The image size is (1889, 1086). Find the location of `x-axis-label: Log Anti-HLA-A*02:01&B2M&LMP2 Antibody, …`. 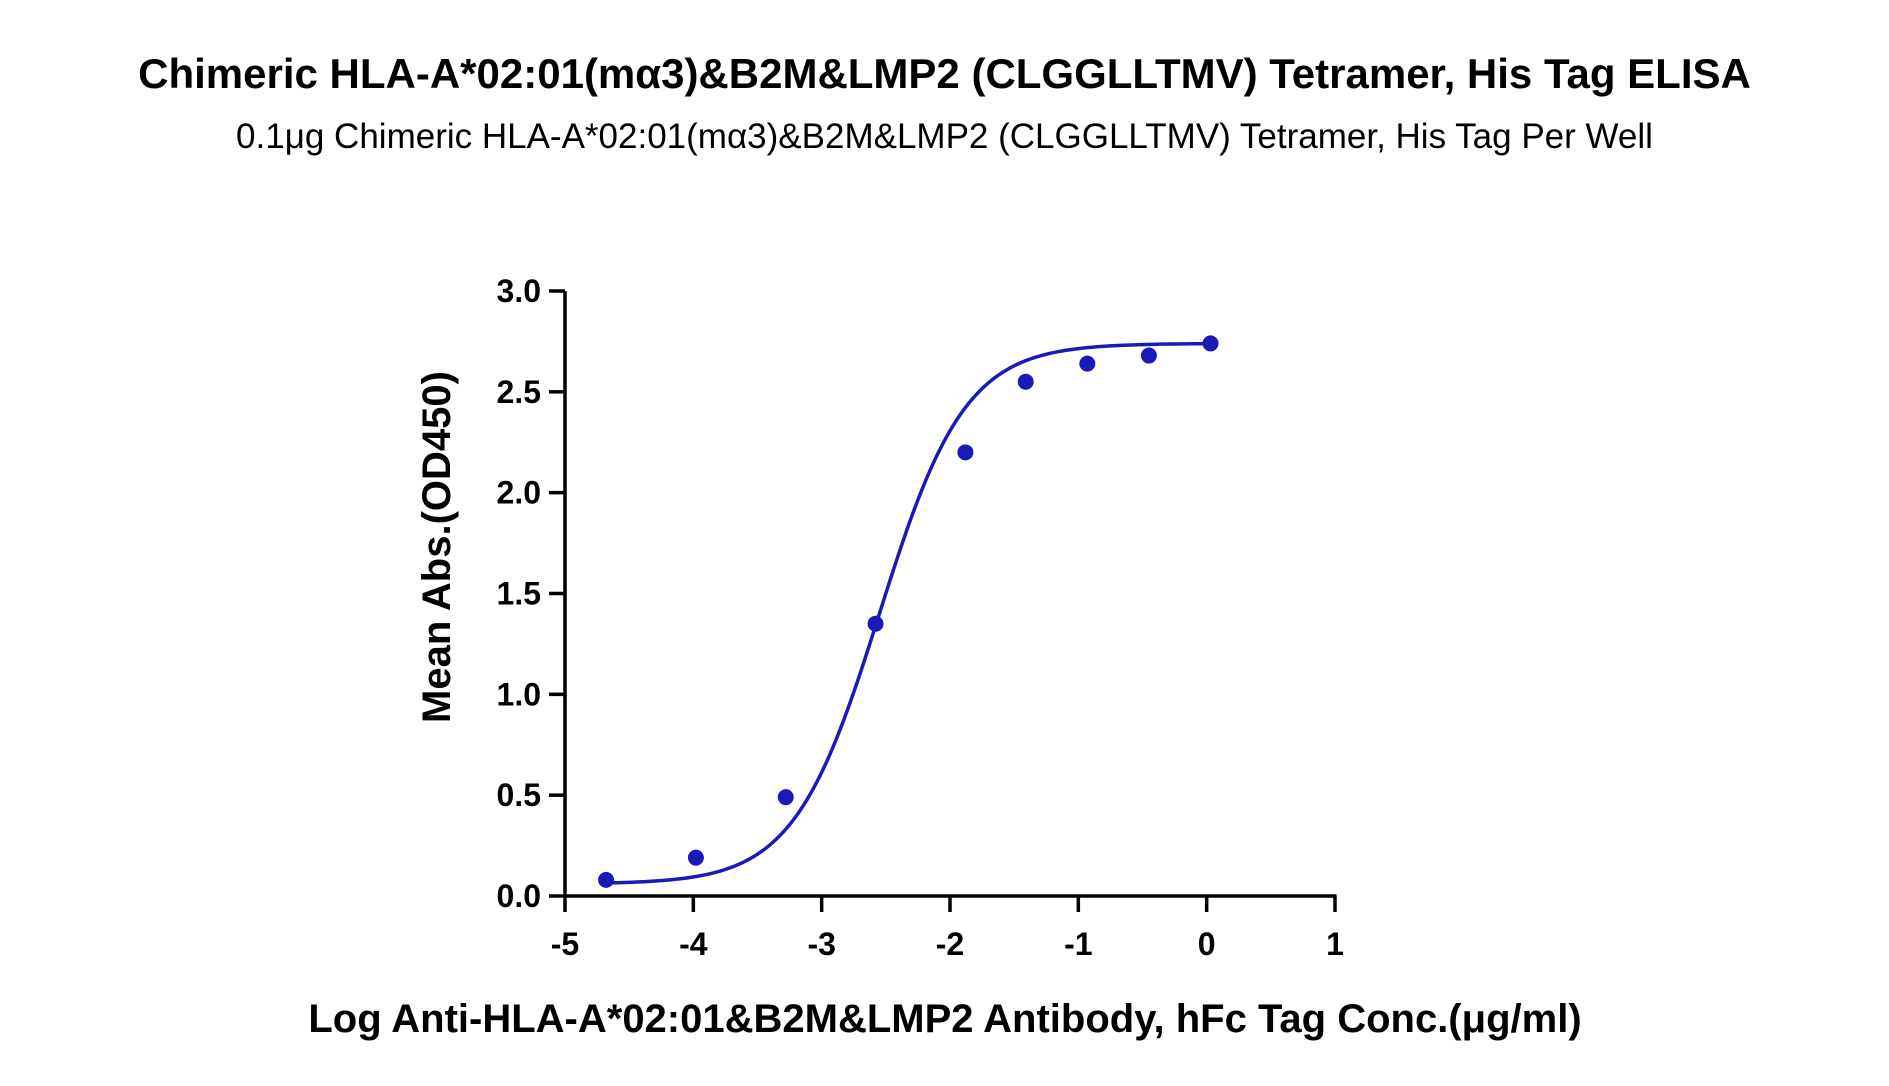

x-axis-label: Log Anti-HLA-A*02:01&B2M&LMP2 Antibody, … is located at coordinates (944, 1019).